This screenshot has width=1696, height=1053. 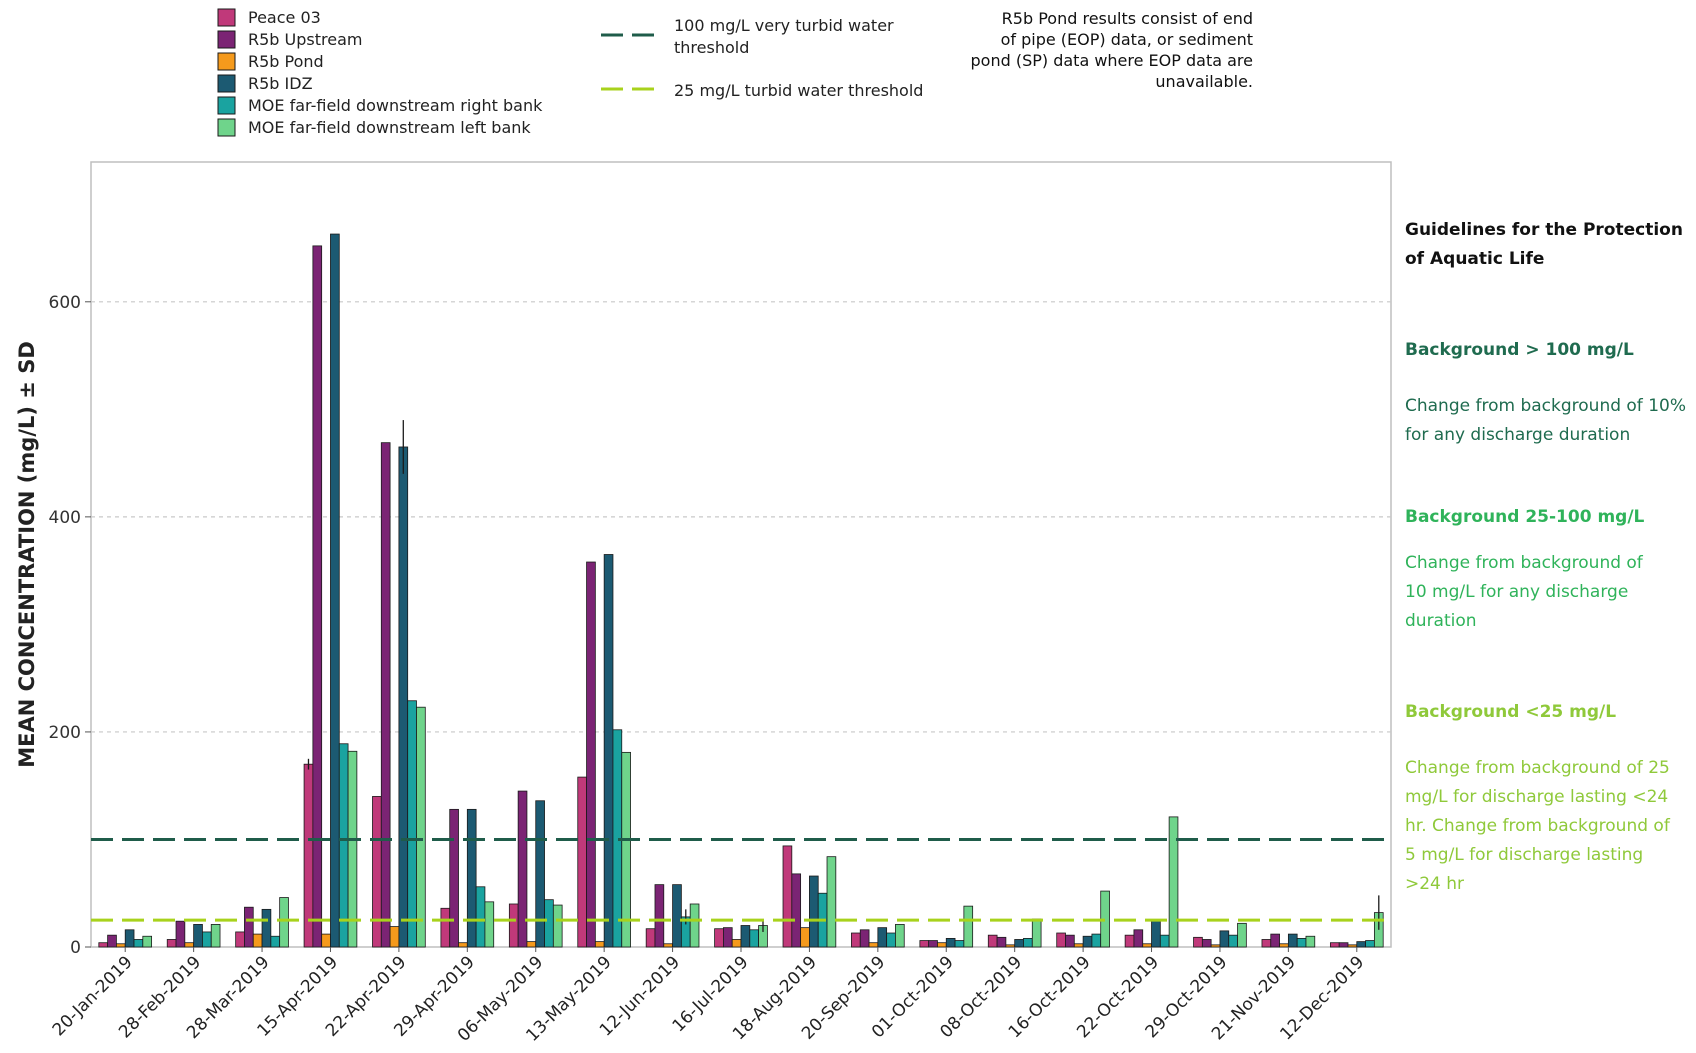 What do you see at coordinates (798, 90) in the screenshot?
I see `legend-line-25-label: 25 mg/L turbid water threshold` at bounding box center [798, 90].